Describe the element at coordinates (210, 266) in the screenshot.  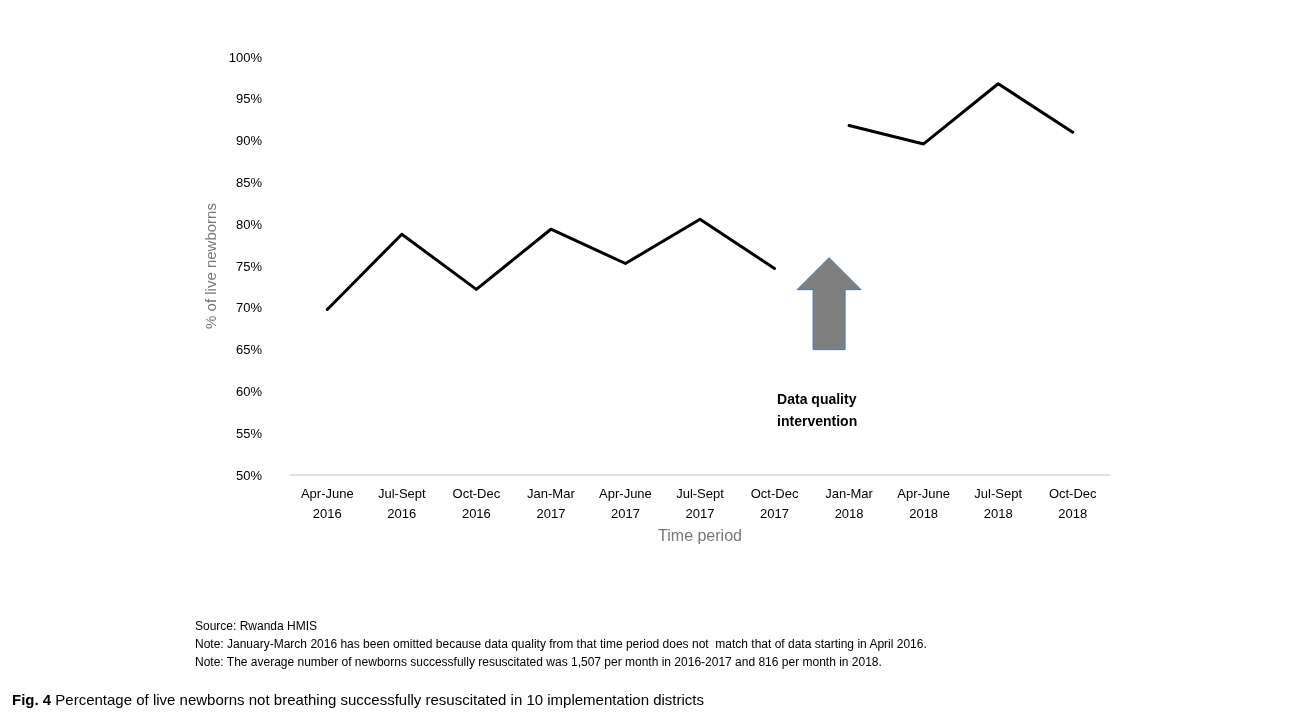
I see `y-axis-title: % of live newborns` at that location.